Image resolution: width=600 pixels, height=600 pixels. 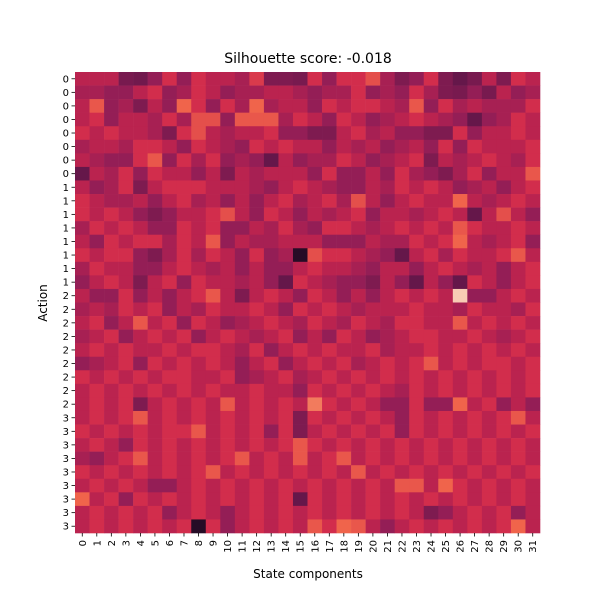 What do you see at coordinates (170, 543) in the screenshot?
I see `x-tick-label: 6` at bounding box center [170, 543].